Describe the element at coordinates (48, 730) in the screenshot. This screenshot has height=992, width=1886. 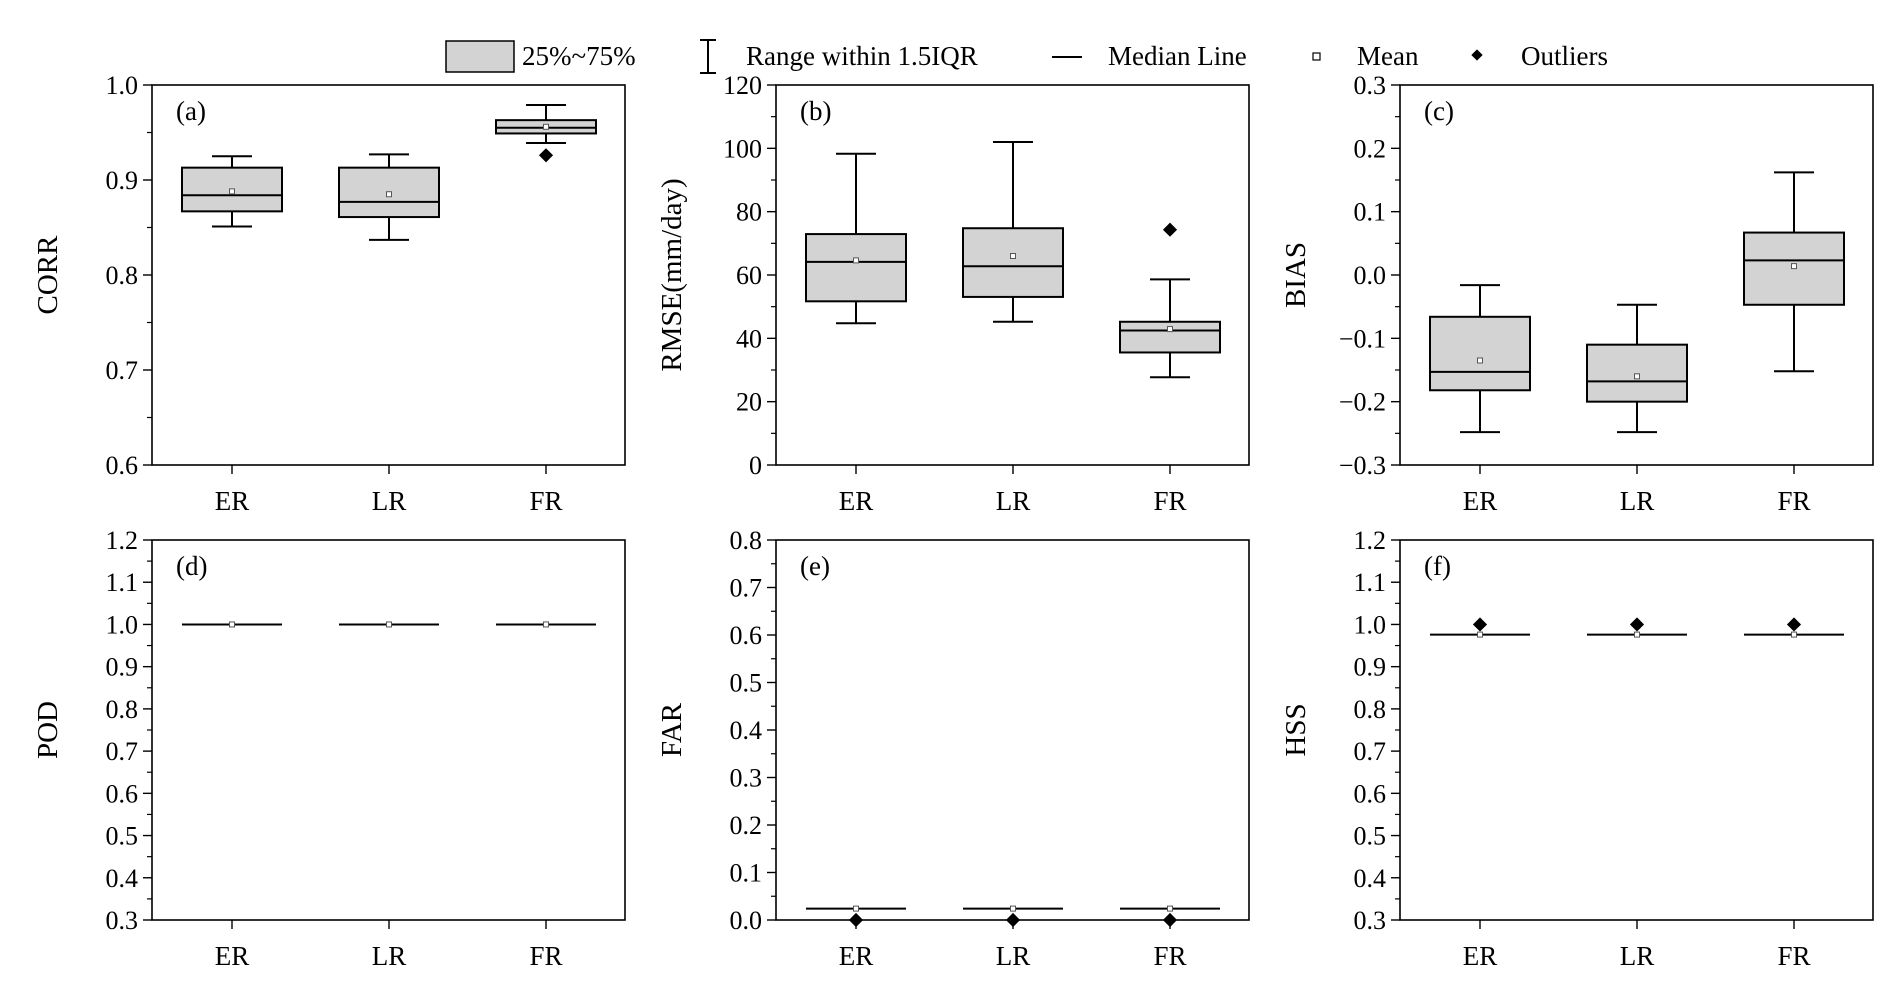
I see `y-axis-label: POD` at that location.